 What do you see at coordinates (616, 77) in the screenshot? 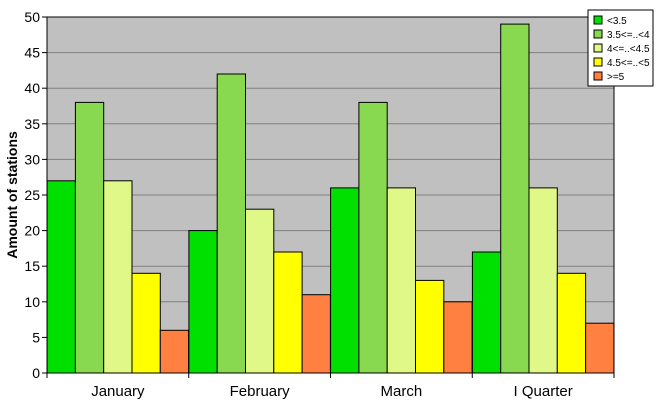
I see `legend-label: >=5` at bounding box center [616, 77].